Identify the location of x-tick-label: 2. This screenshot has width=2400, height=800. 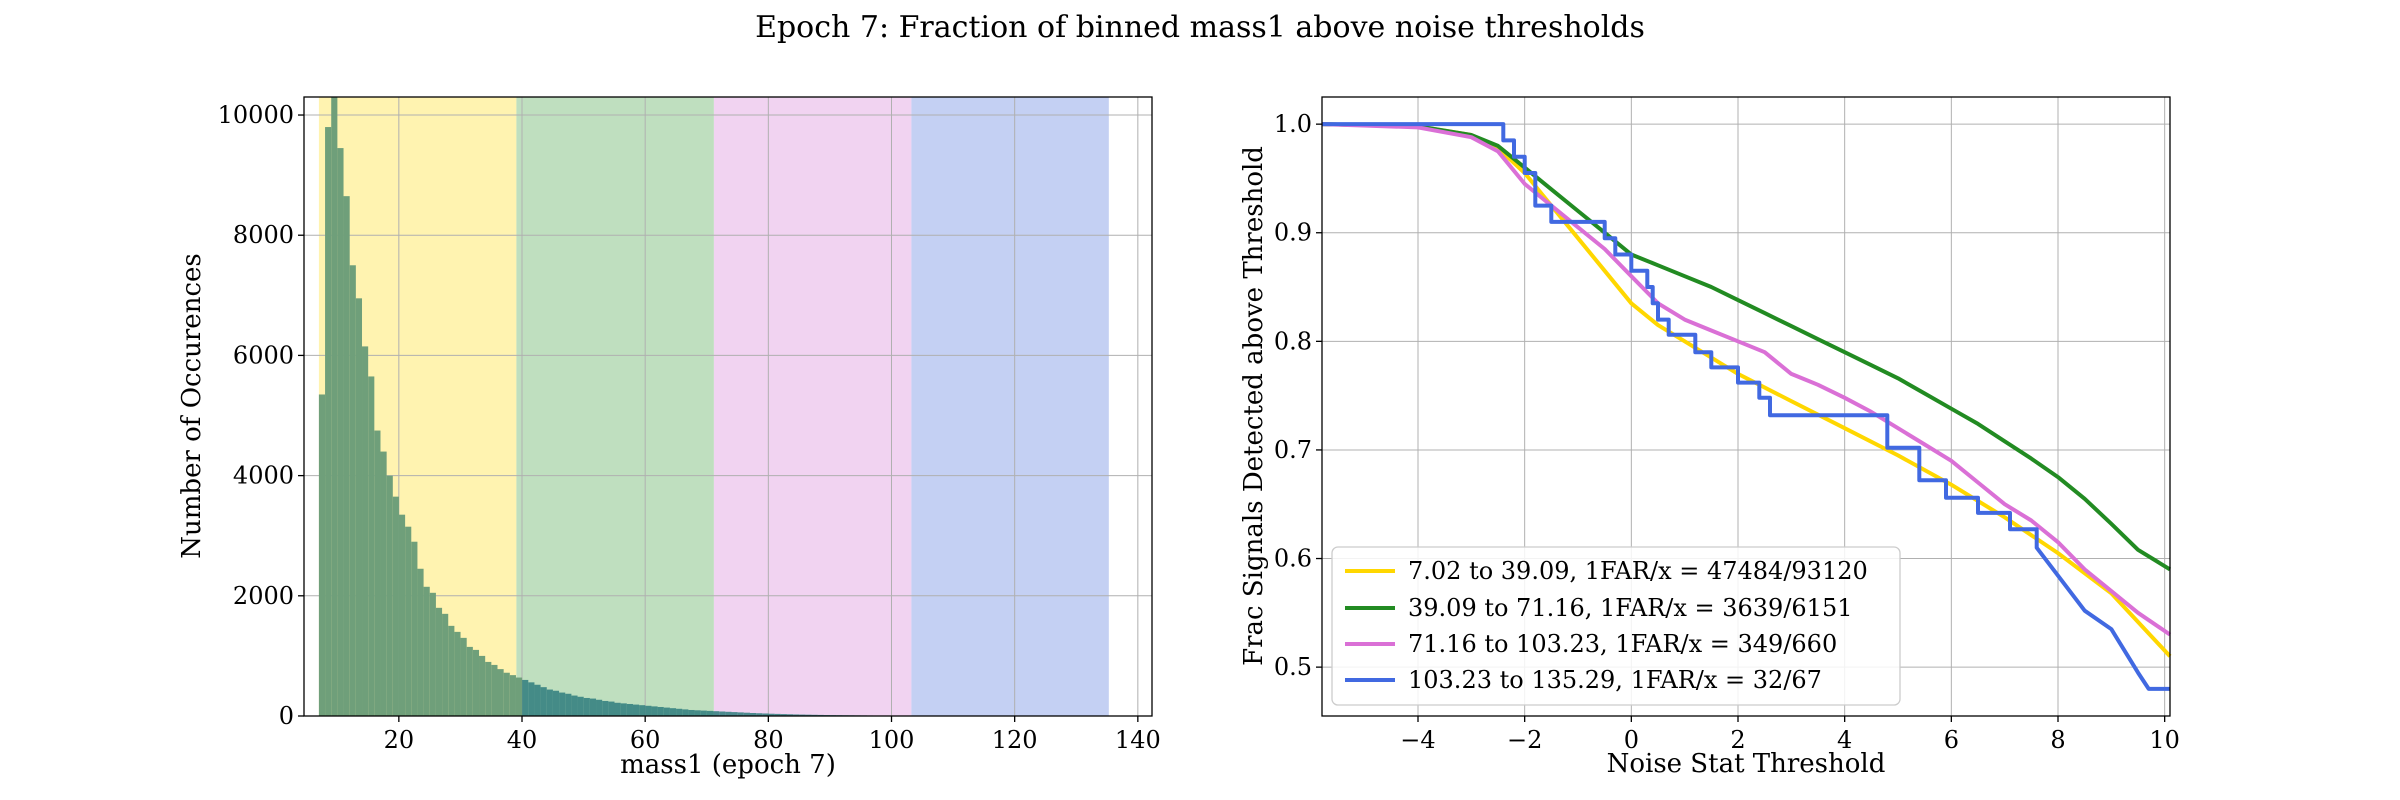
(1737, 740).